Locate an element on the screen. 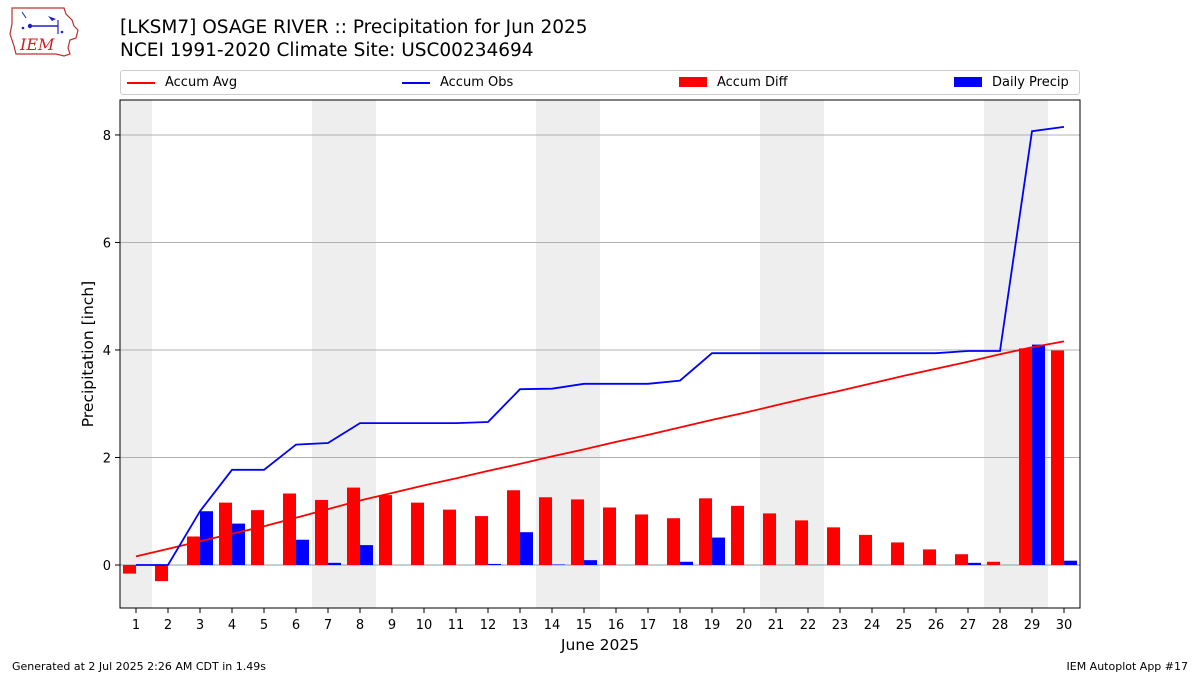  logo-text: IEM is located at coordinates (37, 44).